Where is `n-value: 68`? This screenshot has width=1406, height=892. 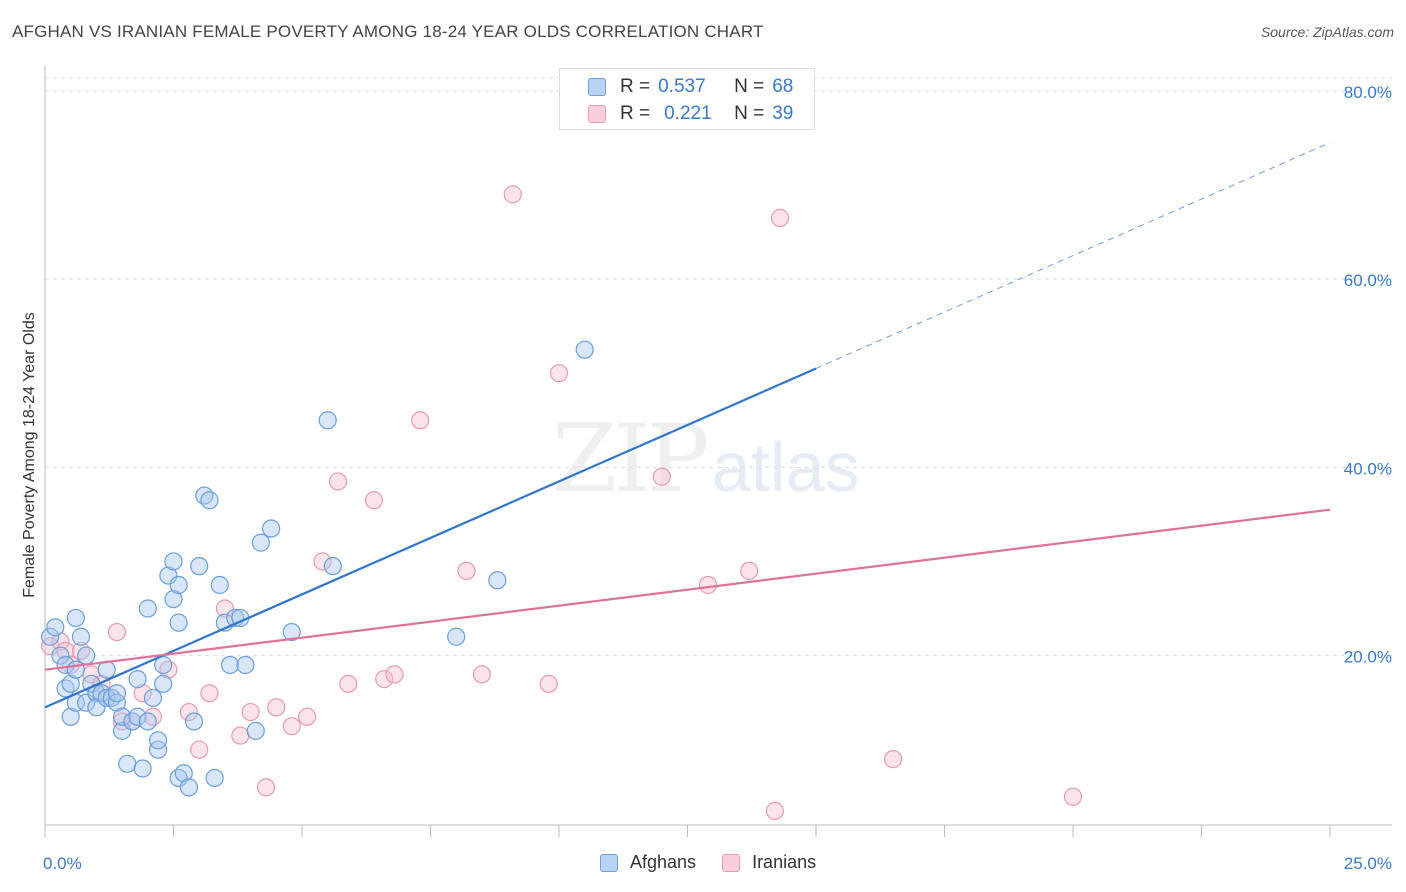 n-value: 68 is located at coordinates (783, 86).